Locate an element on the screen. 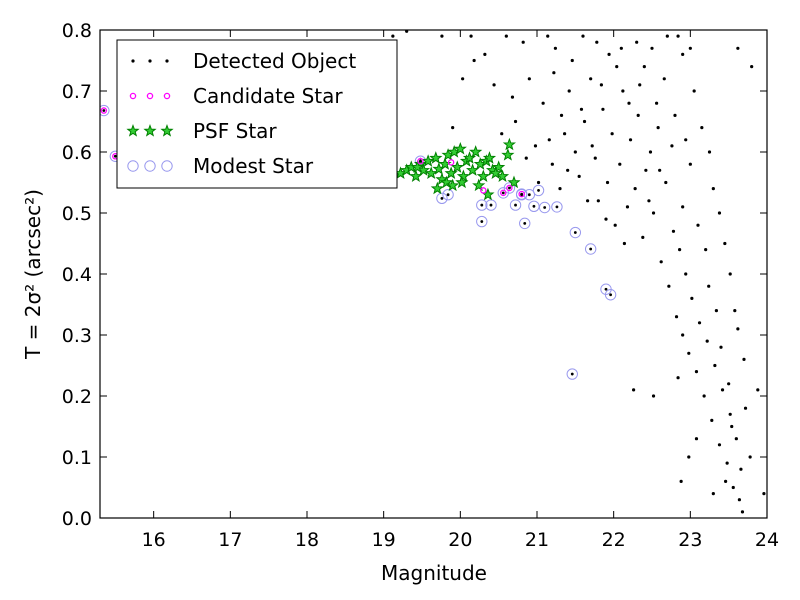 The image size is (800, 600). y-tick-label-1: 0.1 is located at coordinates (77, 458).